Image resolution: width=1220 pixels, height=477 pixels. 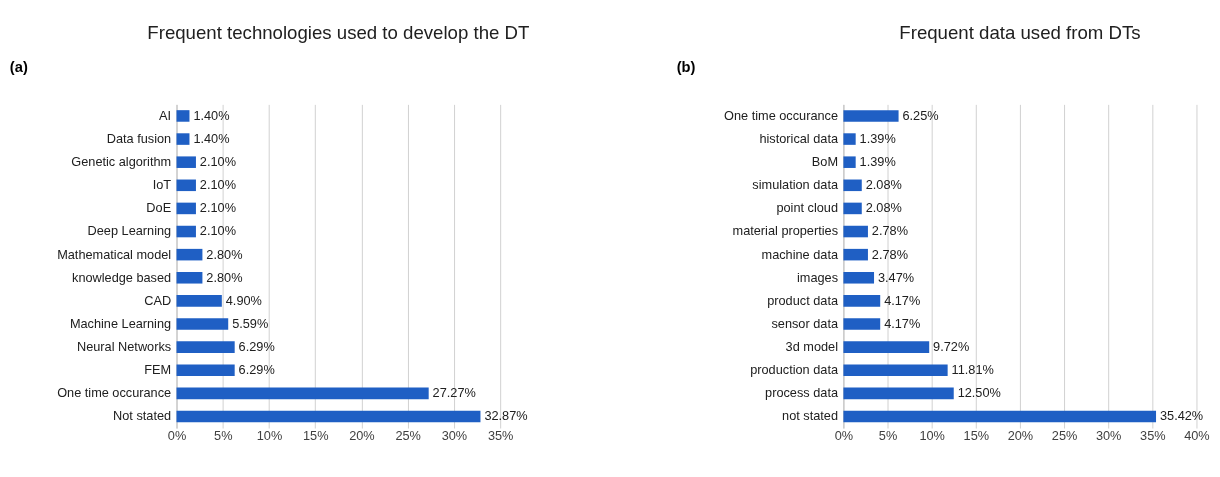 What do you see at coordinates (114, 254) in the screenshot?
I see `y-tick-label: Mathematical model` at bounding box center [114, 254].